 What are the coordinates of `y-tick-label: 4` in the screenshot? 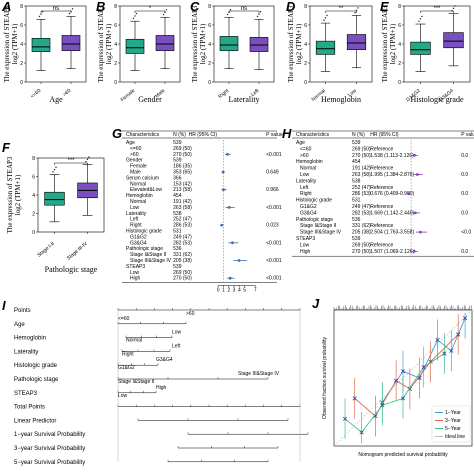 It's located at (33, 196).